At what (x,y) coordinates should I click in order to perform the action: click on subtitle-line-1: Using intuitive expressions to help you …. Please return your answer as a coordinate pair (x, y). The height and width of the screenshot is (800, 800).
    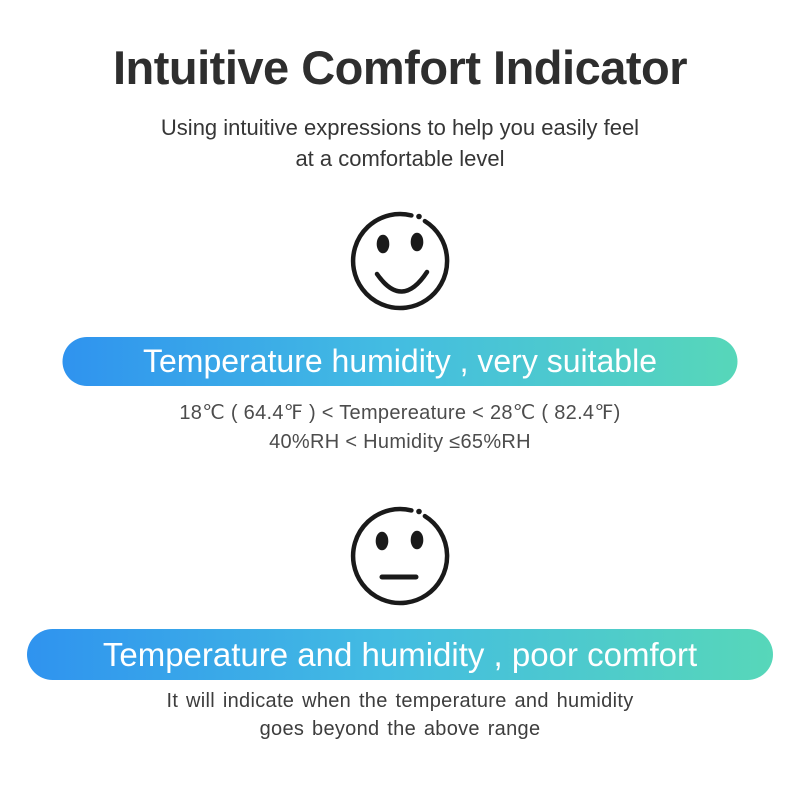
    Looking at the image, I should click on (400, 127).